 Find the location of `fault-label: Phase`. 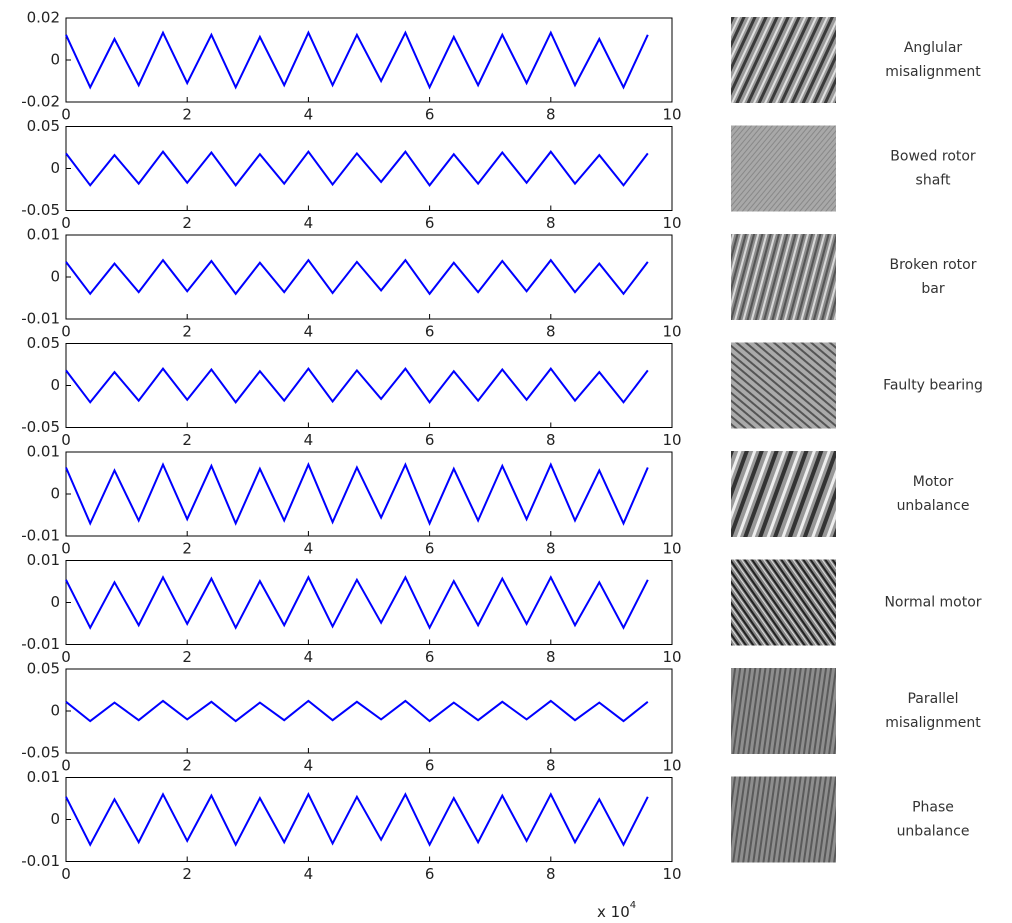

fault-label: Phase is located at coordinates (933, 808).